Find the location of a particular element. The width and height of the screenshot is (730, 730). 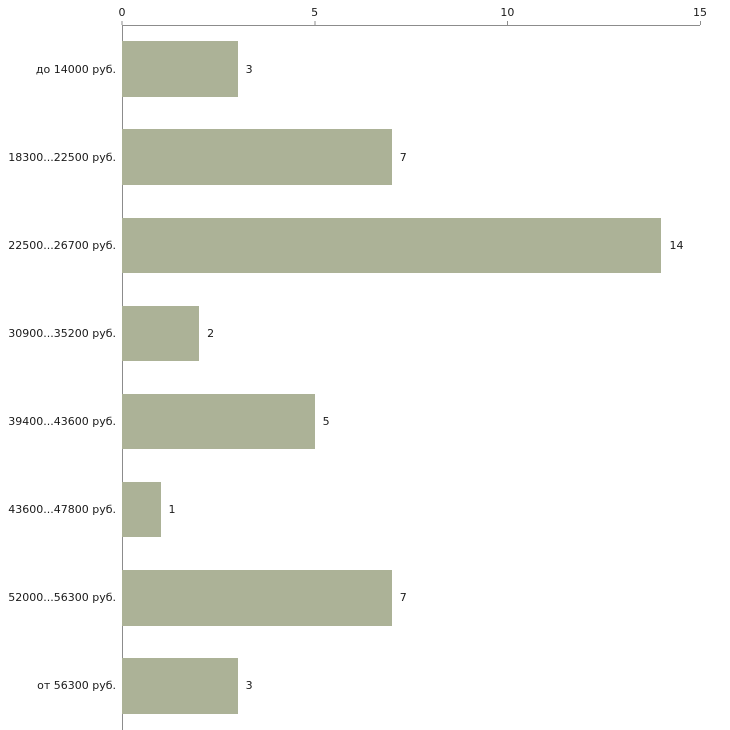

bar-row: от 56300 руб. 3 is located at coordinates (350, 686).